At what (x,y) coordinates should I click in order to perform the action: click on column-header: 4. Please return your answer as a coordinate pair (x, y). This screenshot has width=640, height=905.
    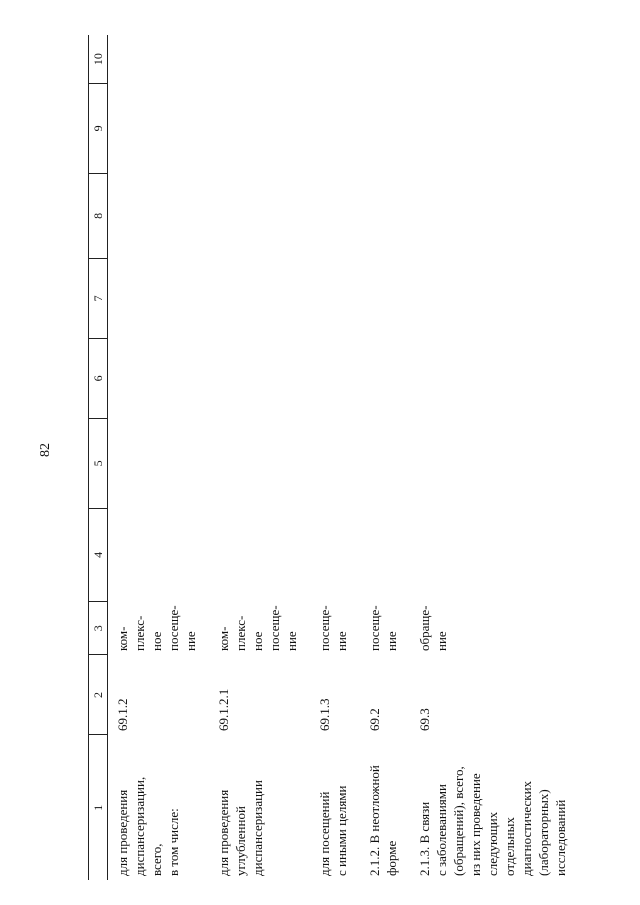
    Looking at the image, I should click on (98, 555).